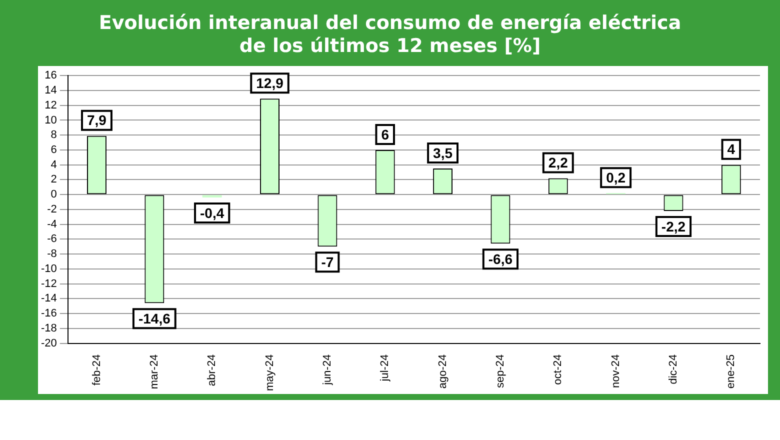 The image size is (780, 440). I want to click on data-label: 2,2, so click(558, 162).